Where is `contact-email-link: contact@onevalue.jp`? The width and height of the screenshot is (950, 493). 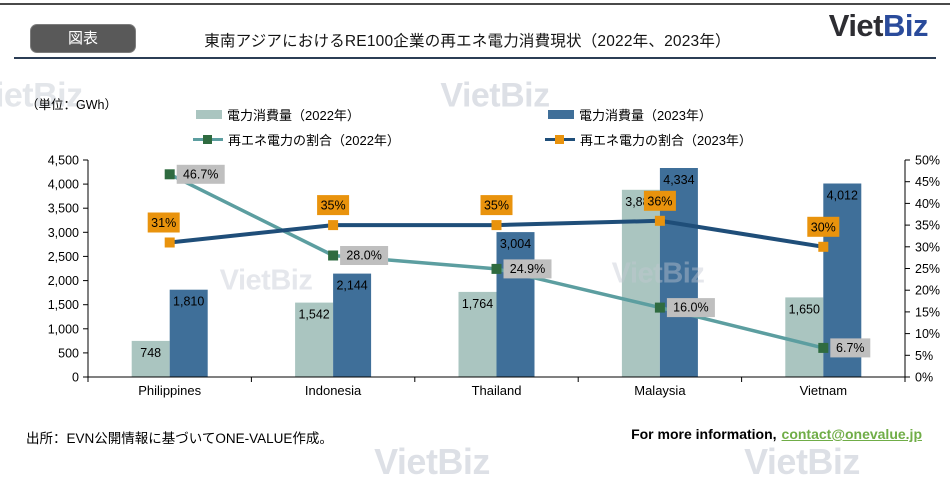
contact-email-link: contact@onevalue.jp is located at coordinates (851, 434).